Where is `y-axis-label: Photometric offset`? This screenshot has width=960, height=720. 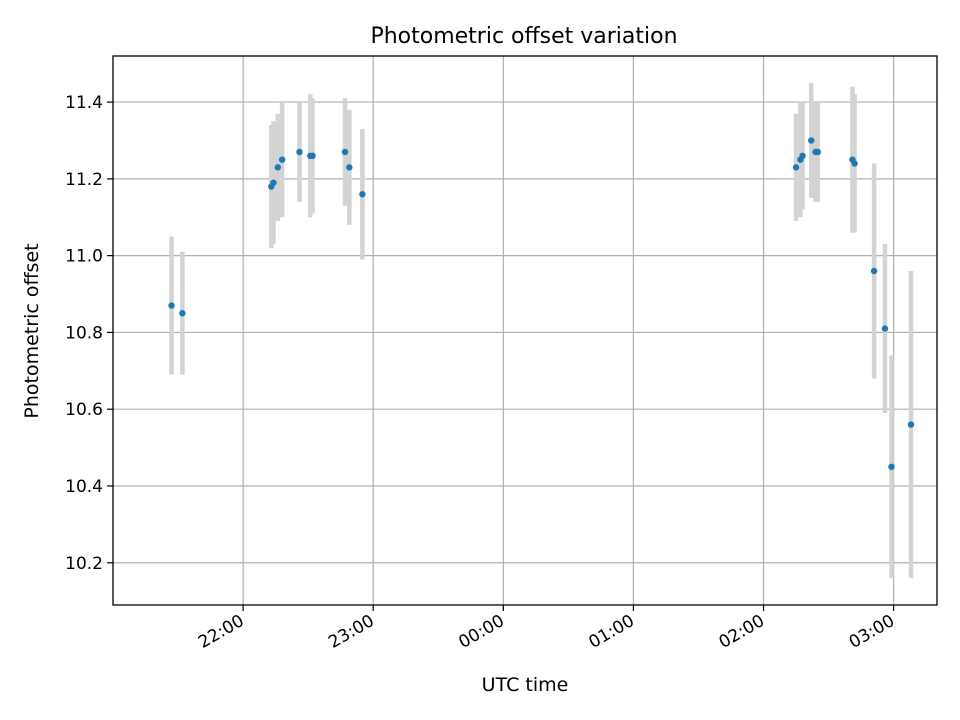
y-axis-label: Photometric offset is located at coordinates (32, 330).